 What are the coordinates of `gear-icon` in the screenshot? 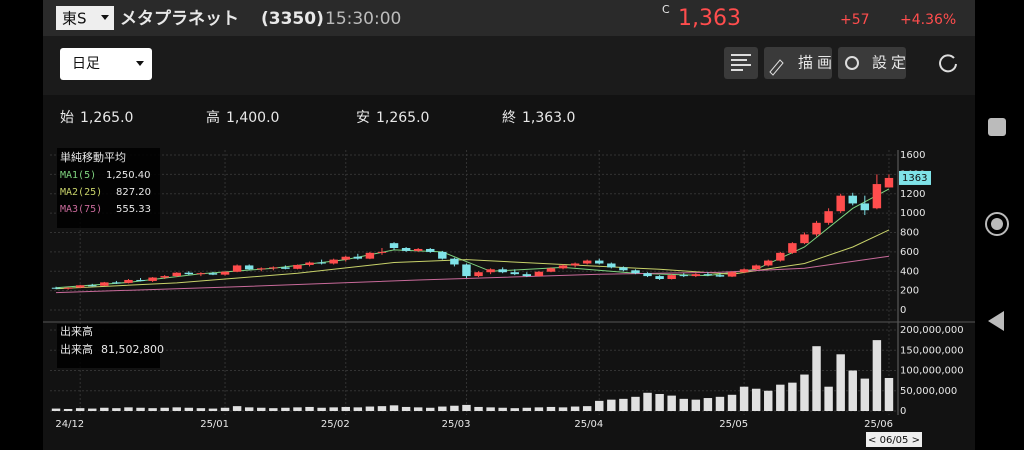 It's located at (852, 63).